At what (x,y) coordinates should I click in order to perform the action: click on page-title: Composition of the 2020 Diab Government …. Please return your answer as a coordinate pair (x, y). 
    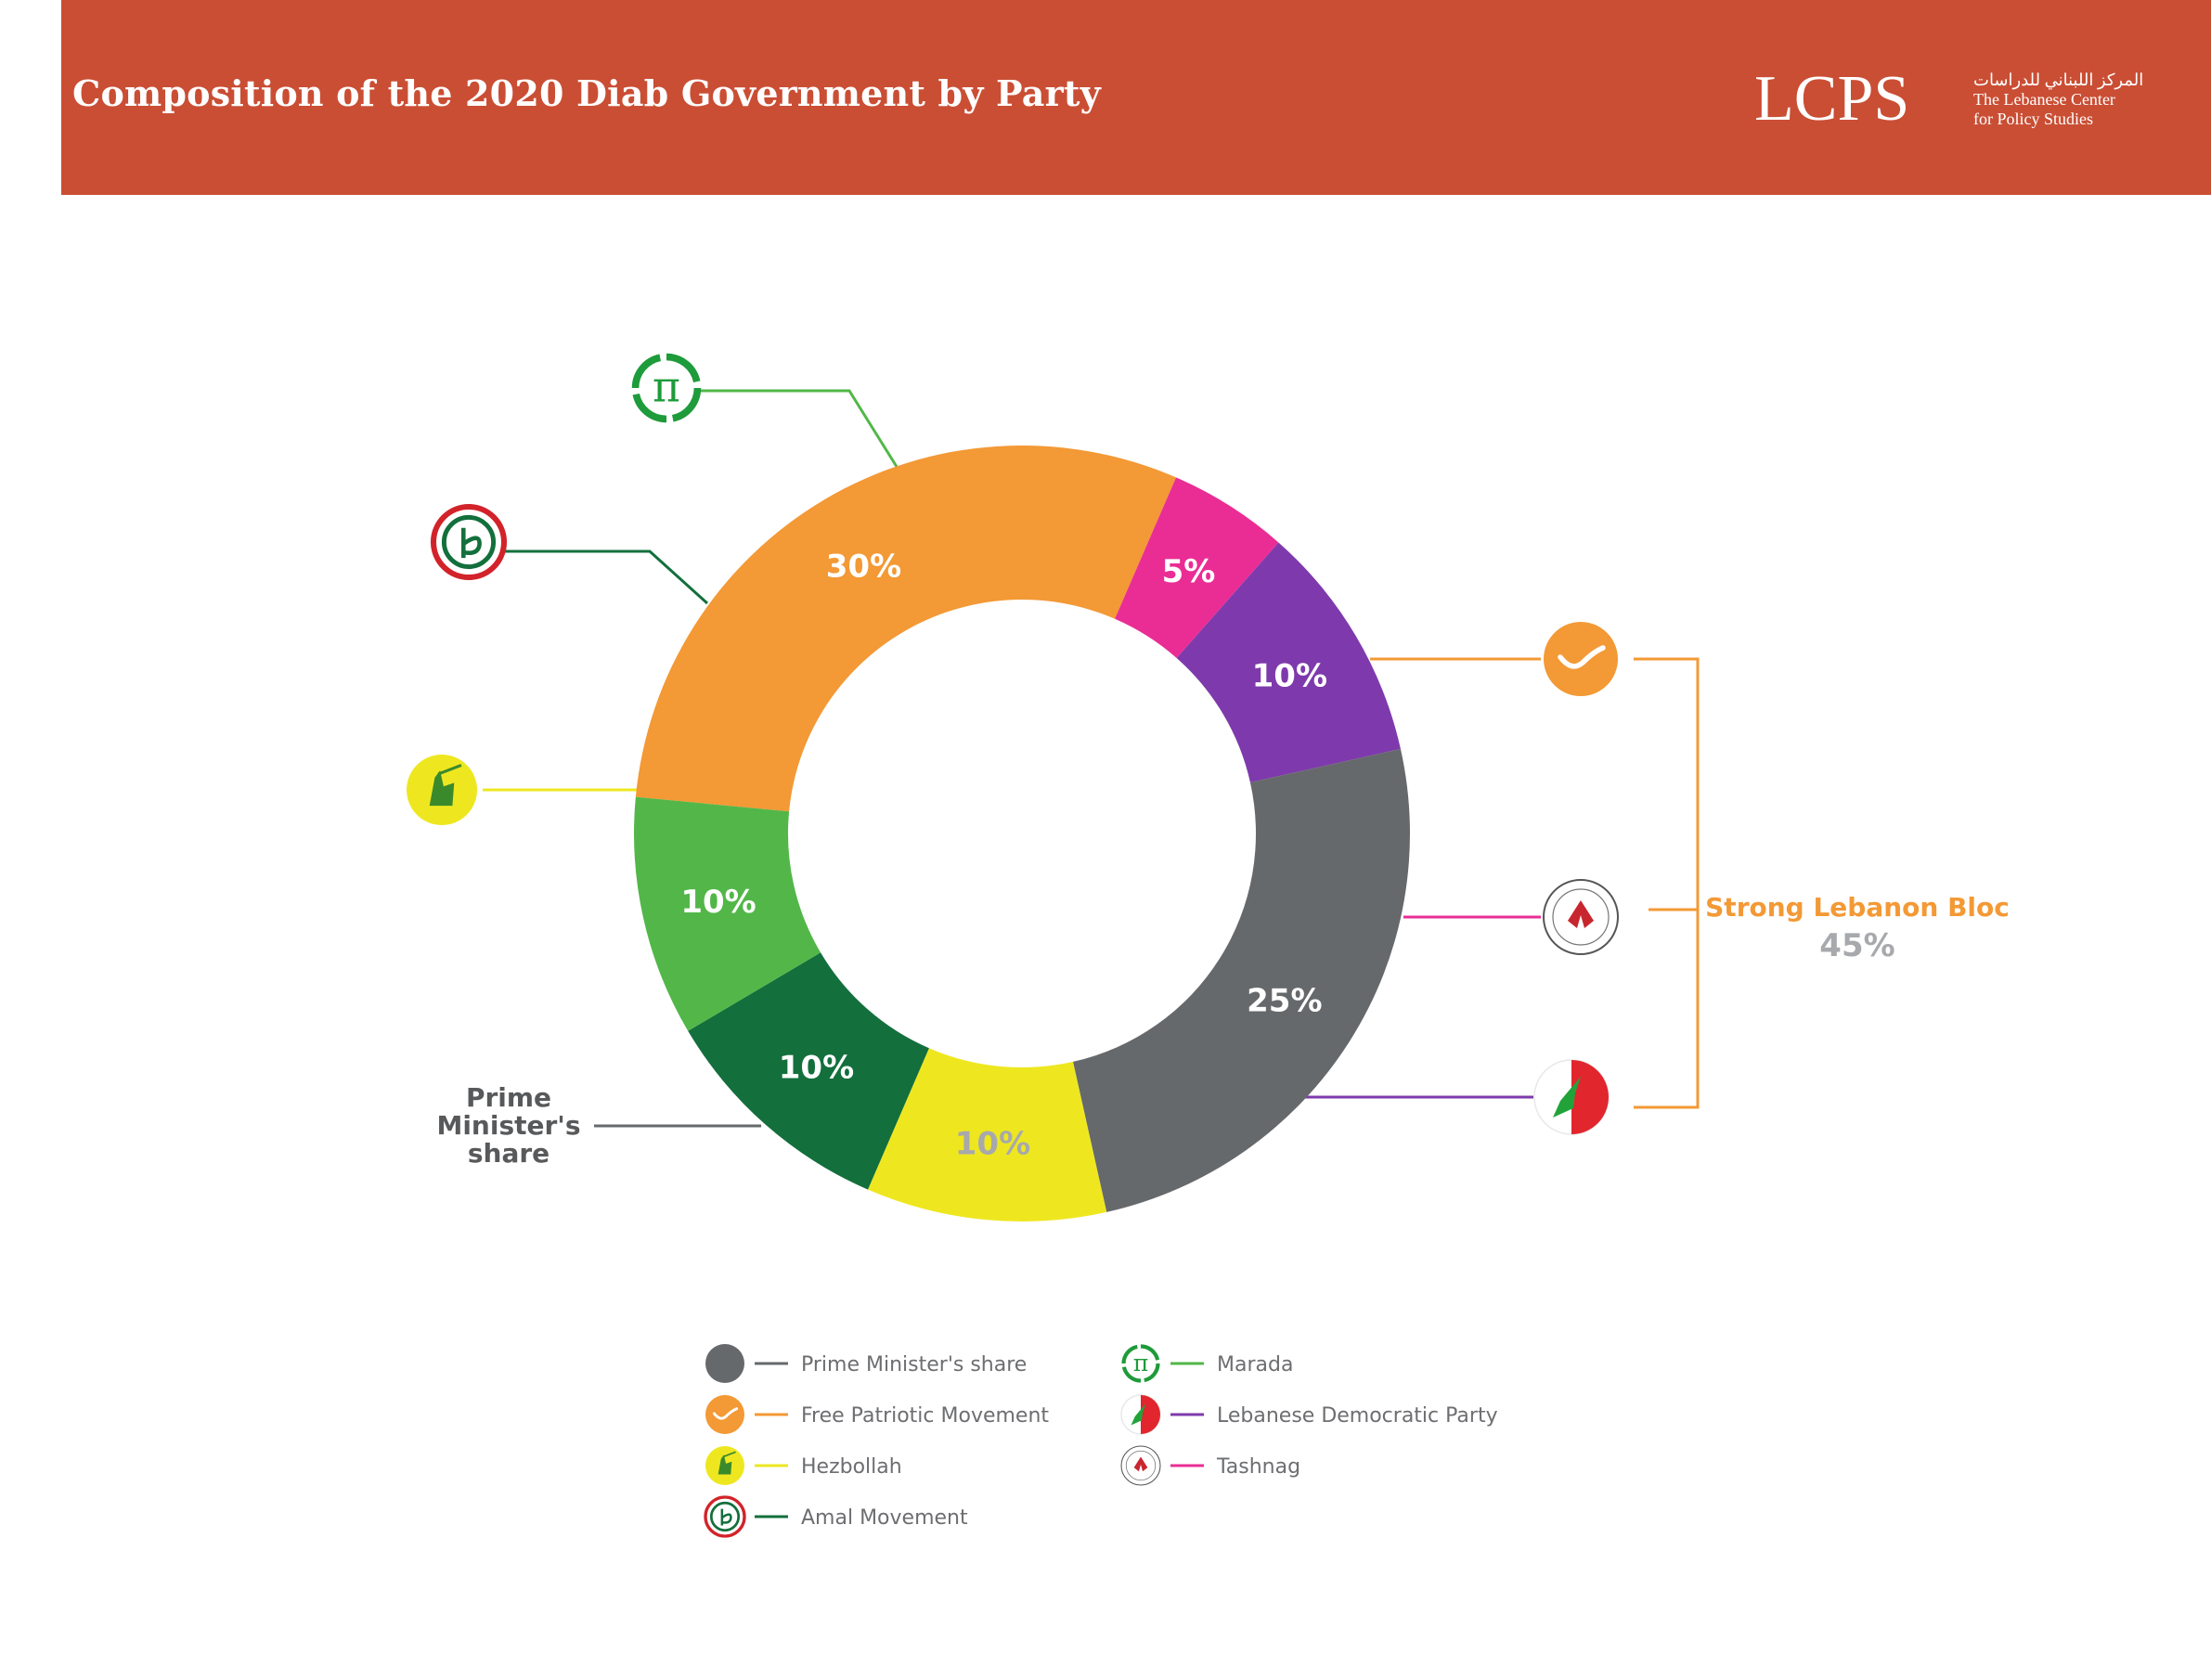
    Looking at the image, I should click on (586, 93).